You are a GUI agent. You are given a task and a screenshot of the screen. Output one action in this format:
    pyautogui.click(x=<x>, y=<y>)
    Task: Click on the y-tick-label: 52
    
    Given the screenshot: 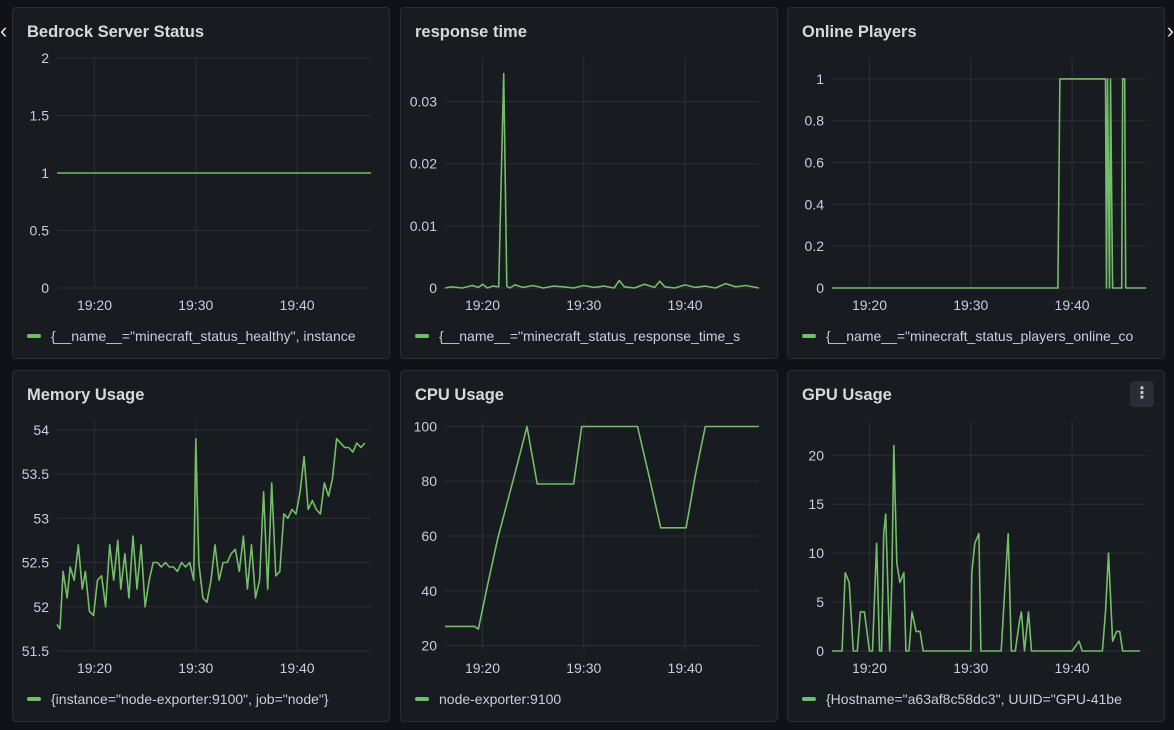 What is the action you would take?
    pyautogui.click(x=41, y=607)
    